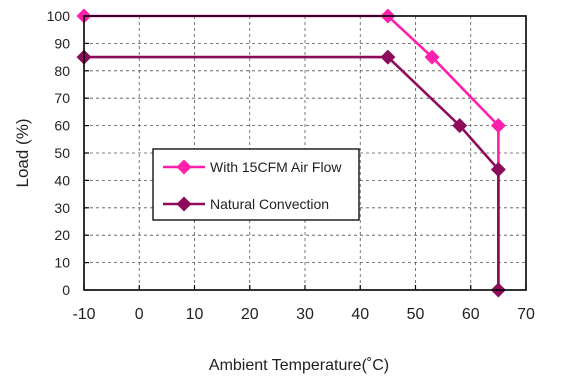 The height and width of the screenshot is (382, 576). What do you see at coordinates (62, 43) in the screenshot?
I see `y-tick-label: 90` at bounding box center [62, 43].